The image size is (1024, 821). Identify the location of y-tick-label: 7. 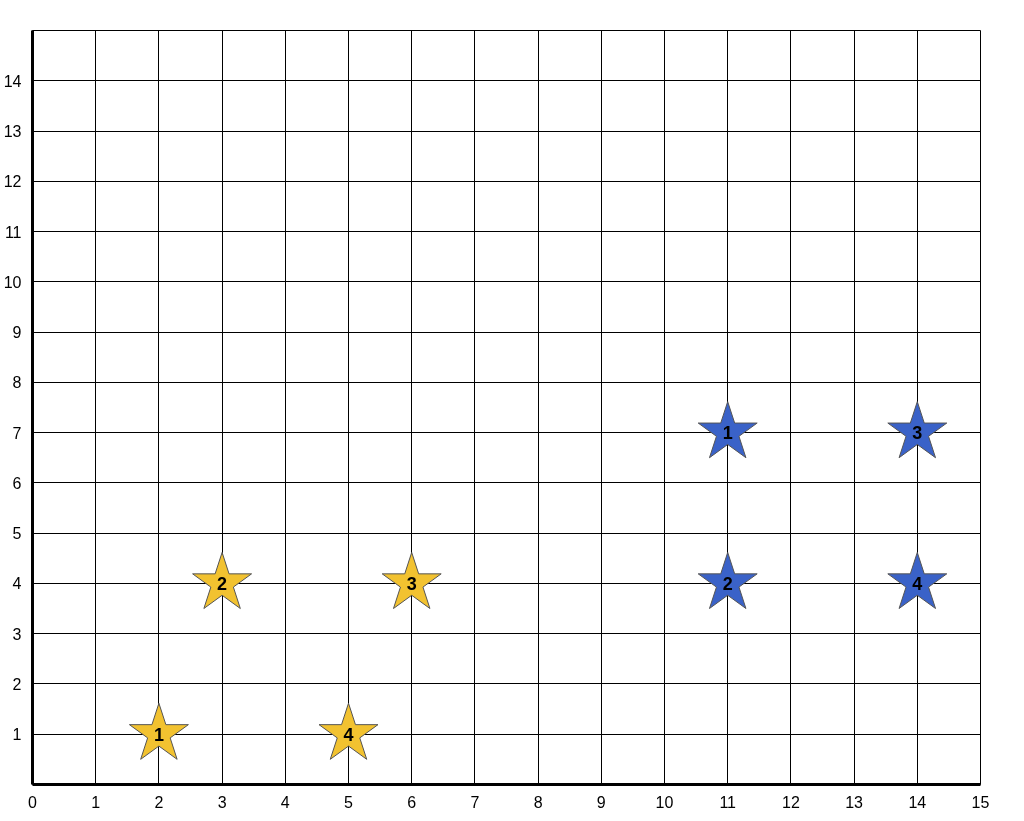
(17, 433).